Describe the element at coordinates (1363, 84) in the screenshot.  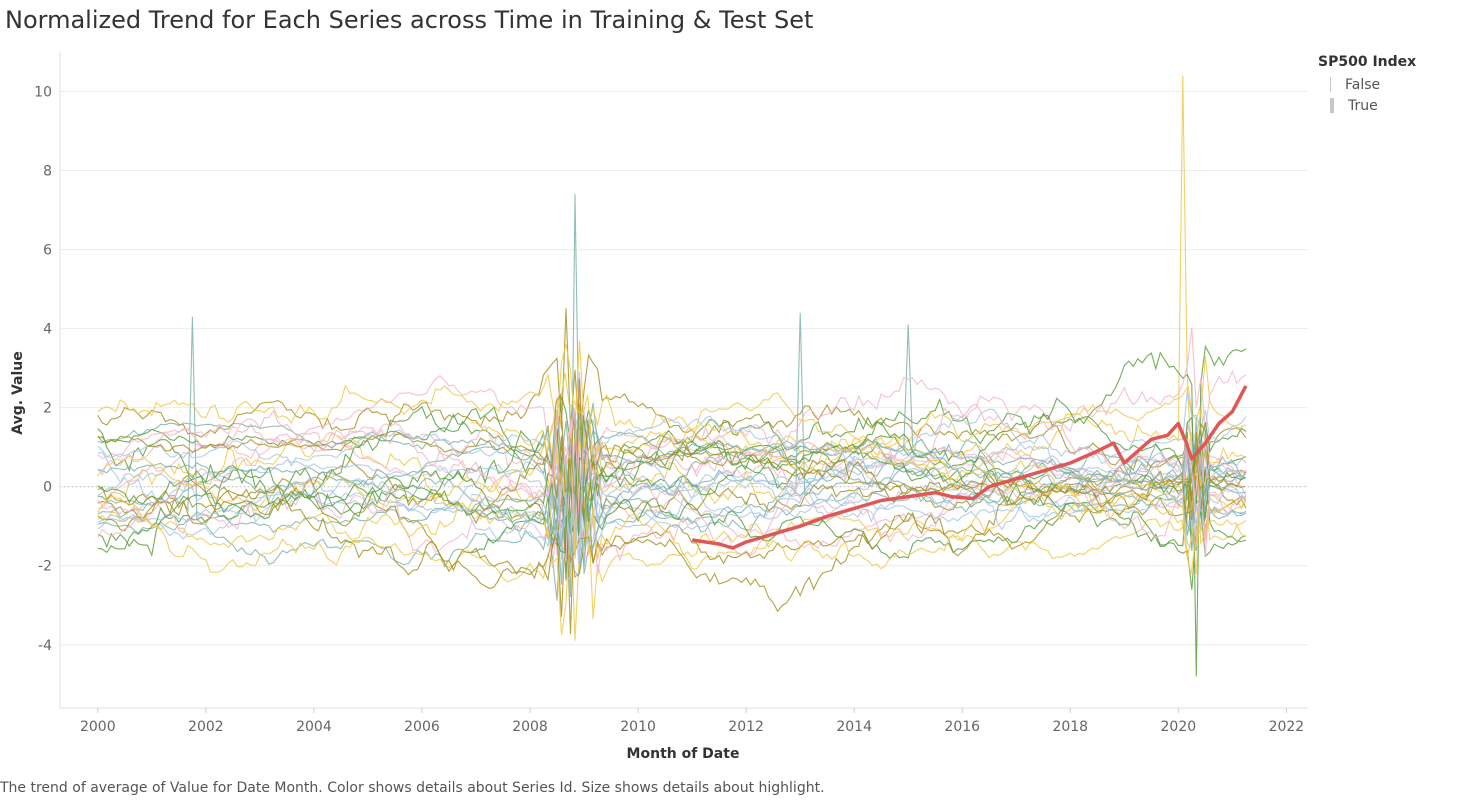
I see `legend-label-false: False` at that location.